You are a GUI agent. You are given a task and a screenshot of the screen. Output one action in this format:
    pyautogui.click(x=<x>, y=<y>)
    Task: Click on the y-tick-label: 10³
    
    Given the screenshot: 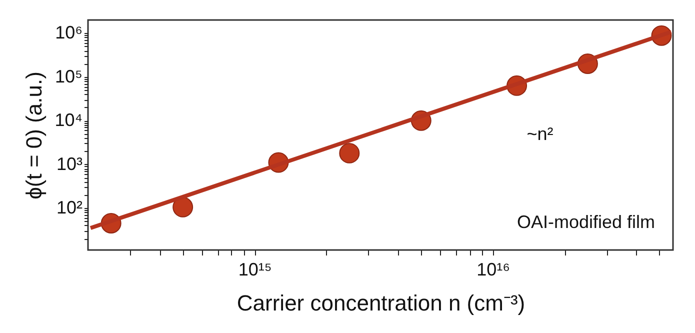 What is the action you would take?
    pyautogui.click(x=69, y=164)
    